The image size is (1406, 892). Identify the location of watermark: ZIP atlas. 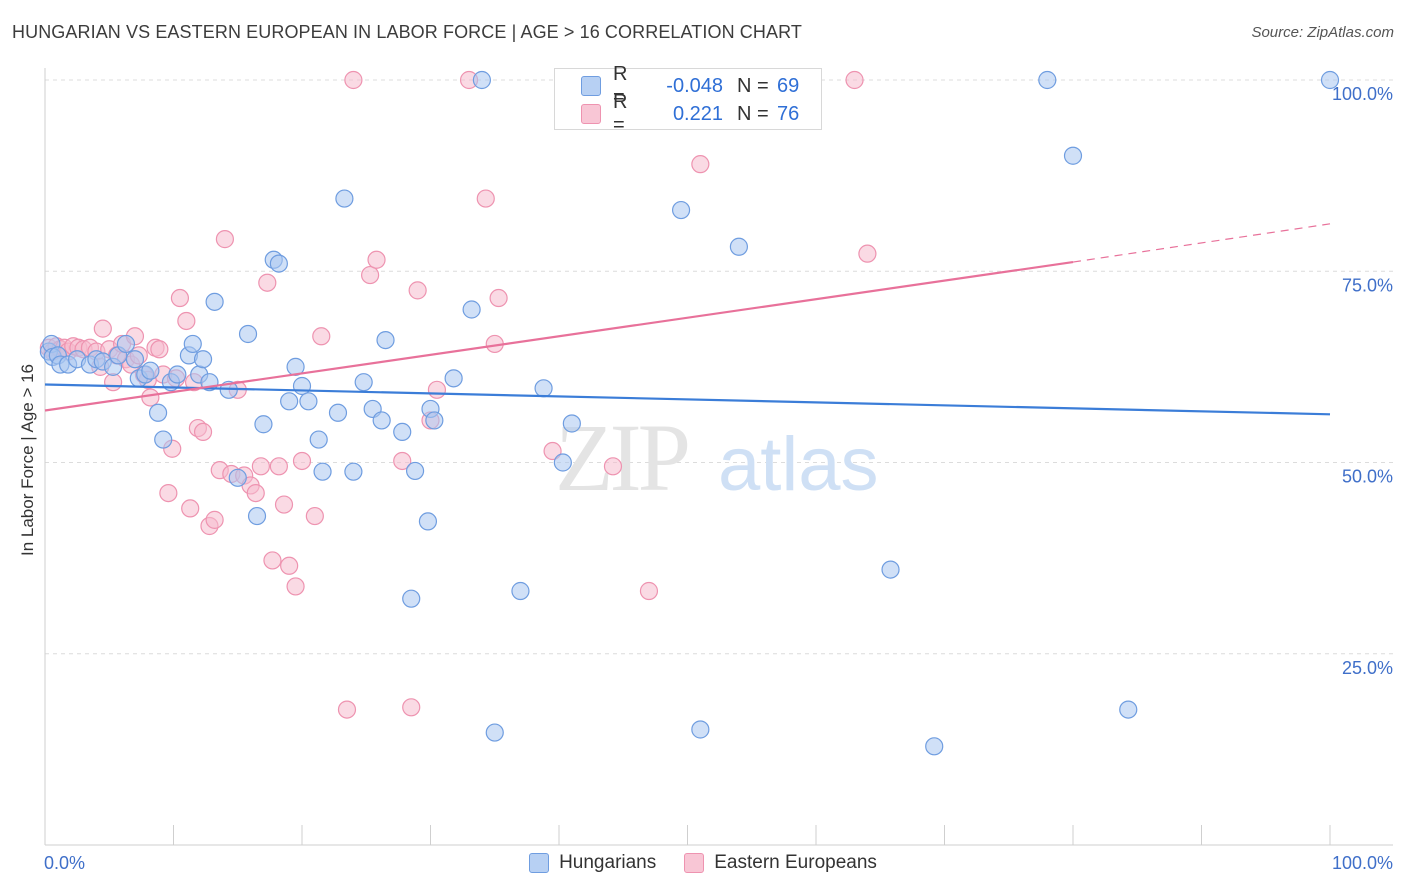
(717, 457).